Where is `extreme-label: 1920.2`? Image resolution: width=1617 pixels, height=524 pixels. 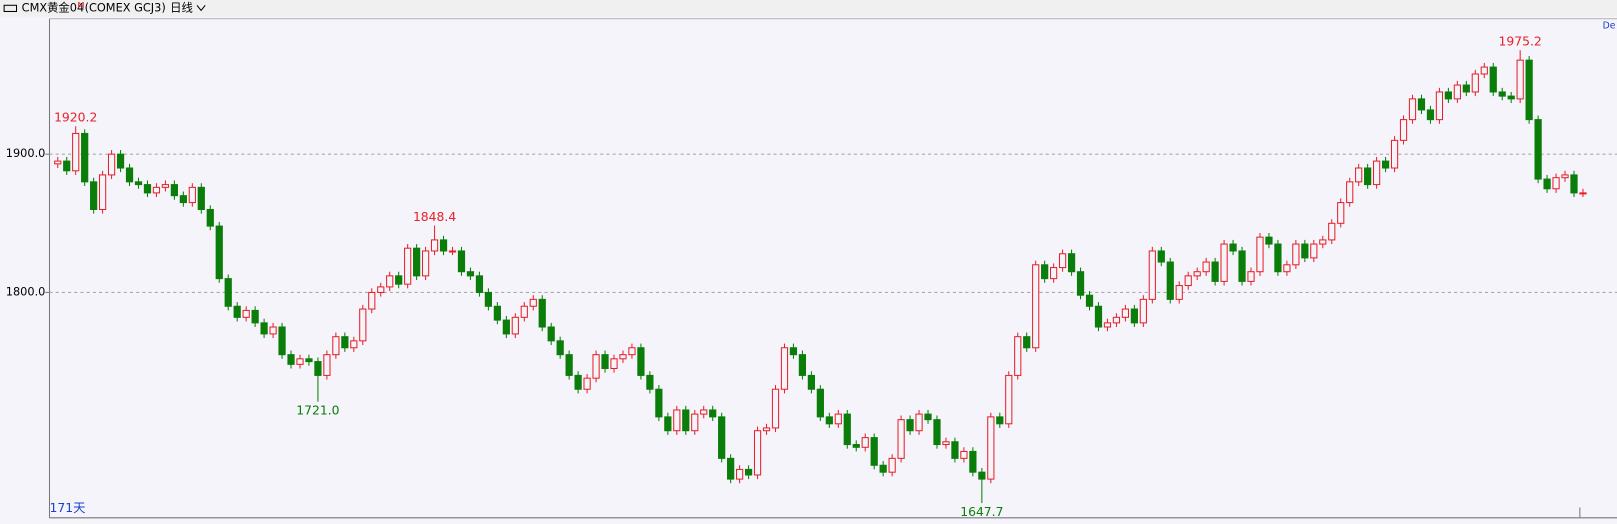
extreme-label: 1920.2 is located at coordinates (75, 118).